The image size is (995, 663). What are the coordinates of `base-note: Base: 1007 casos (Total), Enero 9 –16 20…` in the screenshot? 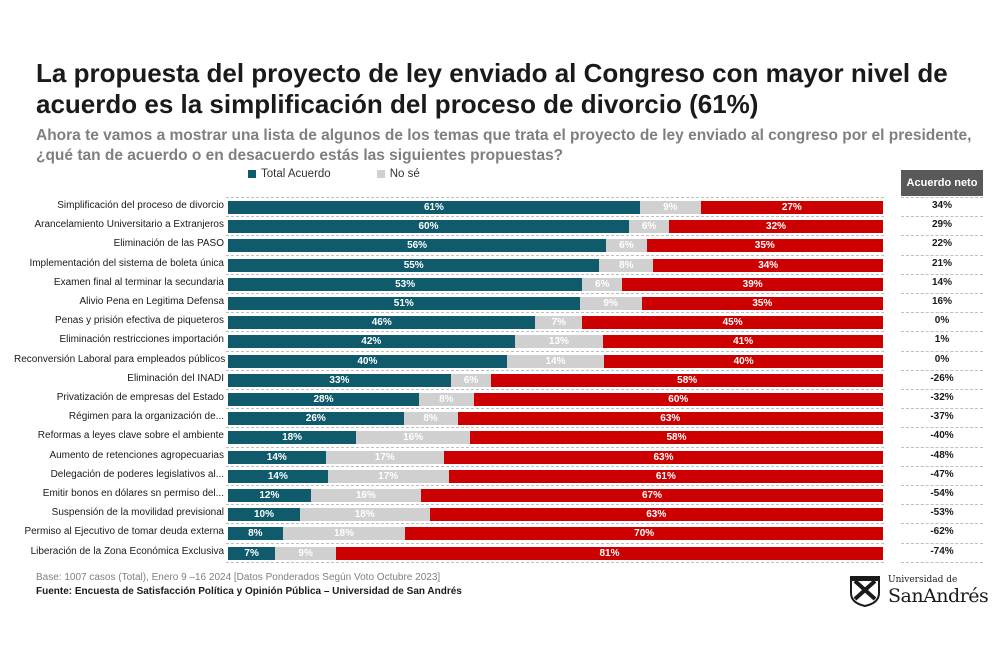 It's located at (238, 577).